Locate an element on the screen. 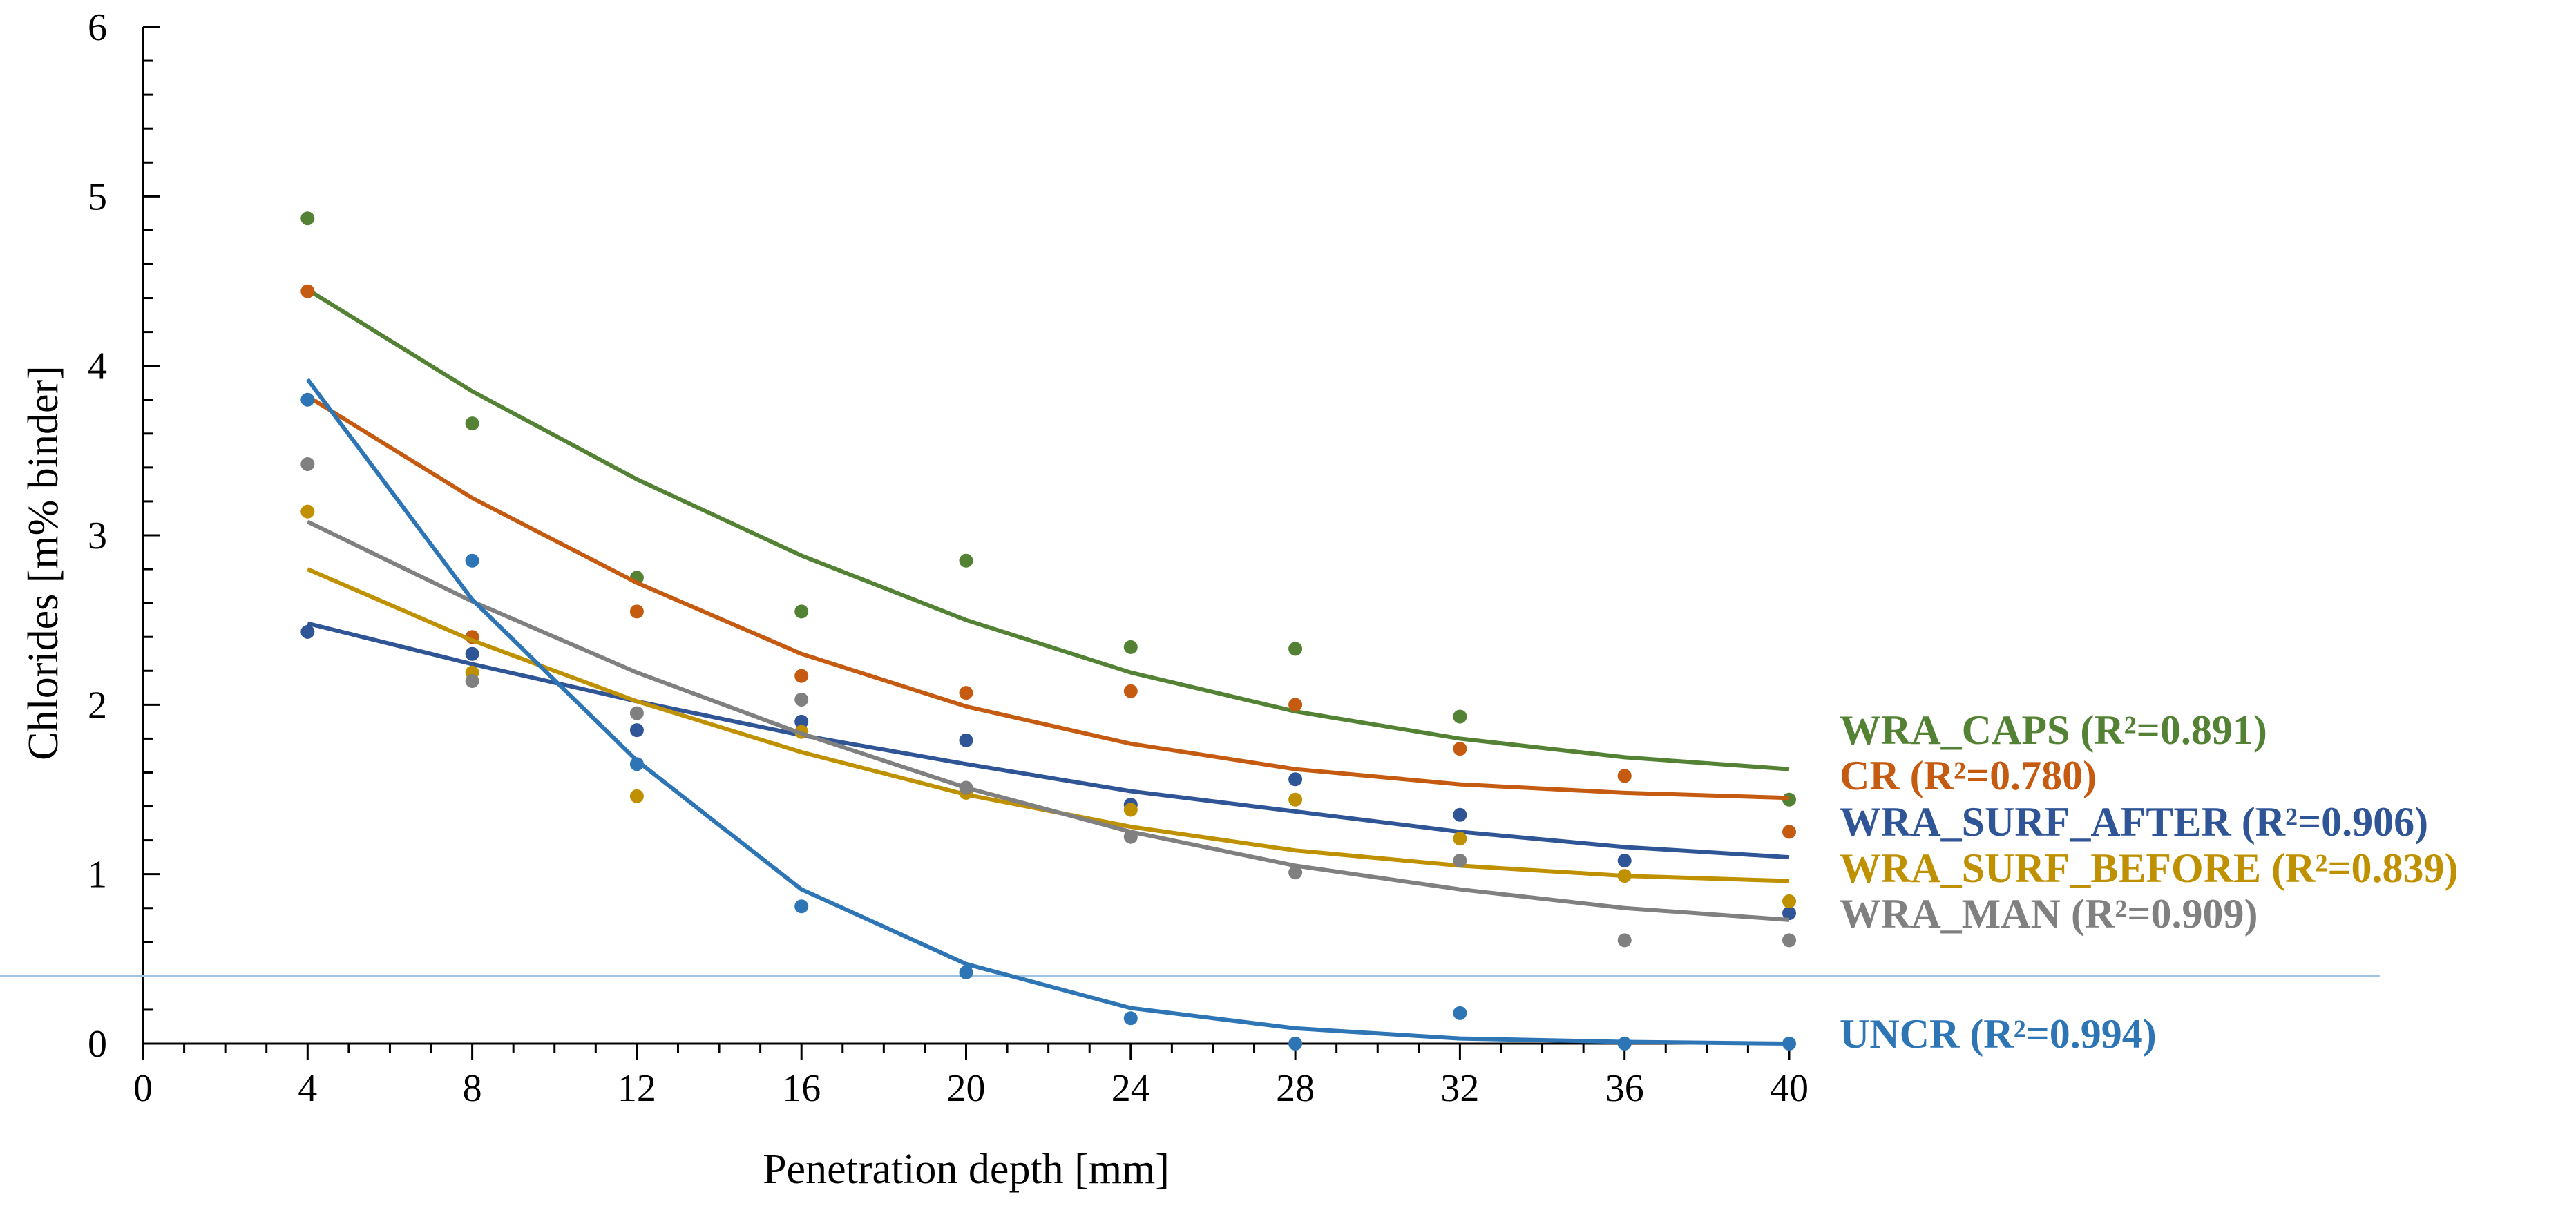  x-axis-title: Penetration depth [mm] is located at coordinates (967, 1169).